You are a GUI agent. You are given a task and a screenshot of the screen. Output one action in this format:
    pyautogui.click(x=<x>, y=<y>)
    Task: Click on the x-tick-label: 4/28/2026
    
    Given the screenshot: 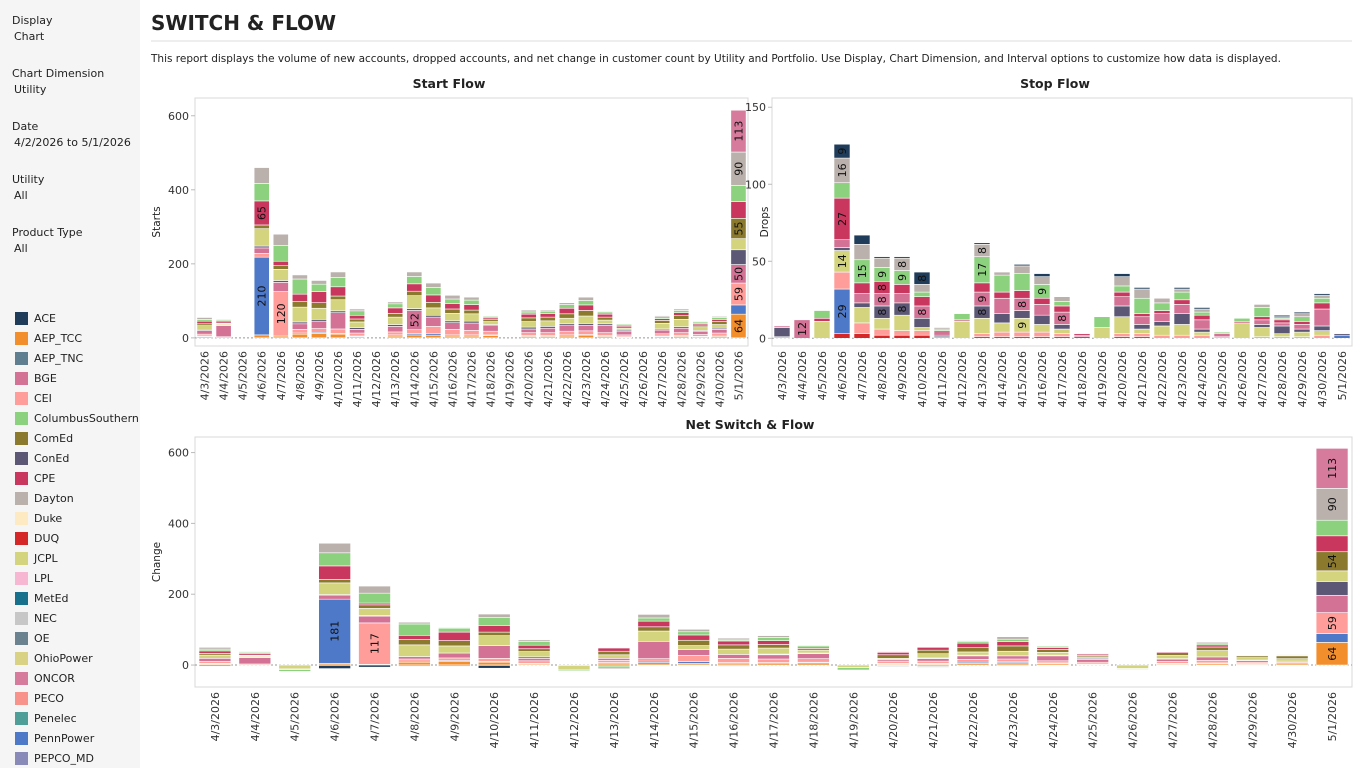 What is the action you would take?
    pyautogui.click(x=1282, y=379)
    